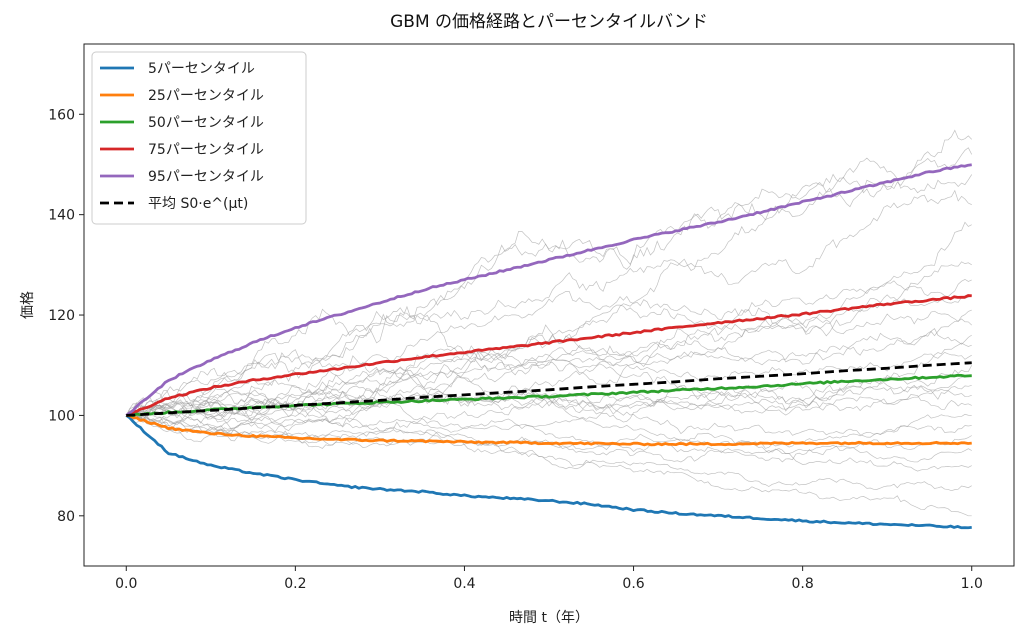 The height and width of the screenshot is (636, 1024). I want to click on y-tick-label: 100, so click(61, 416).